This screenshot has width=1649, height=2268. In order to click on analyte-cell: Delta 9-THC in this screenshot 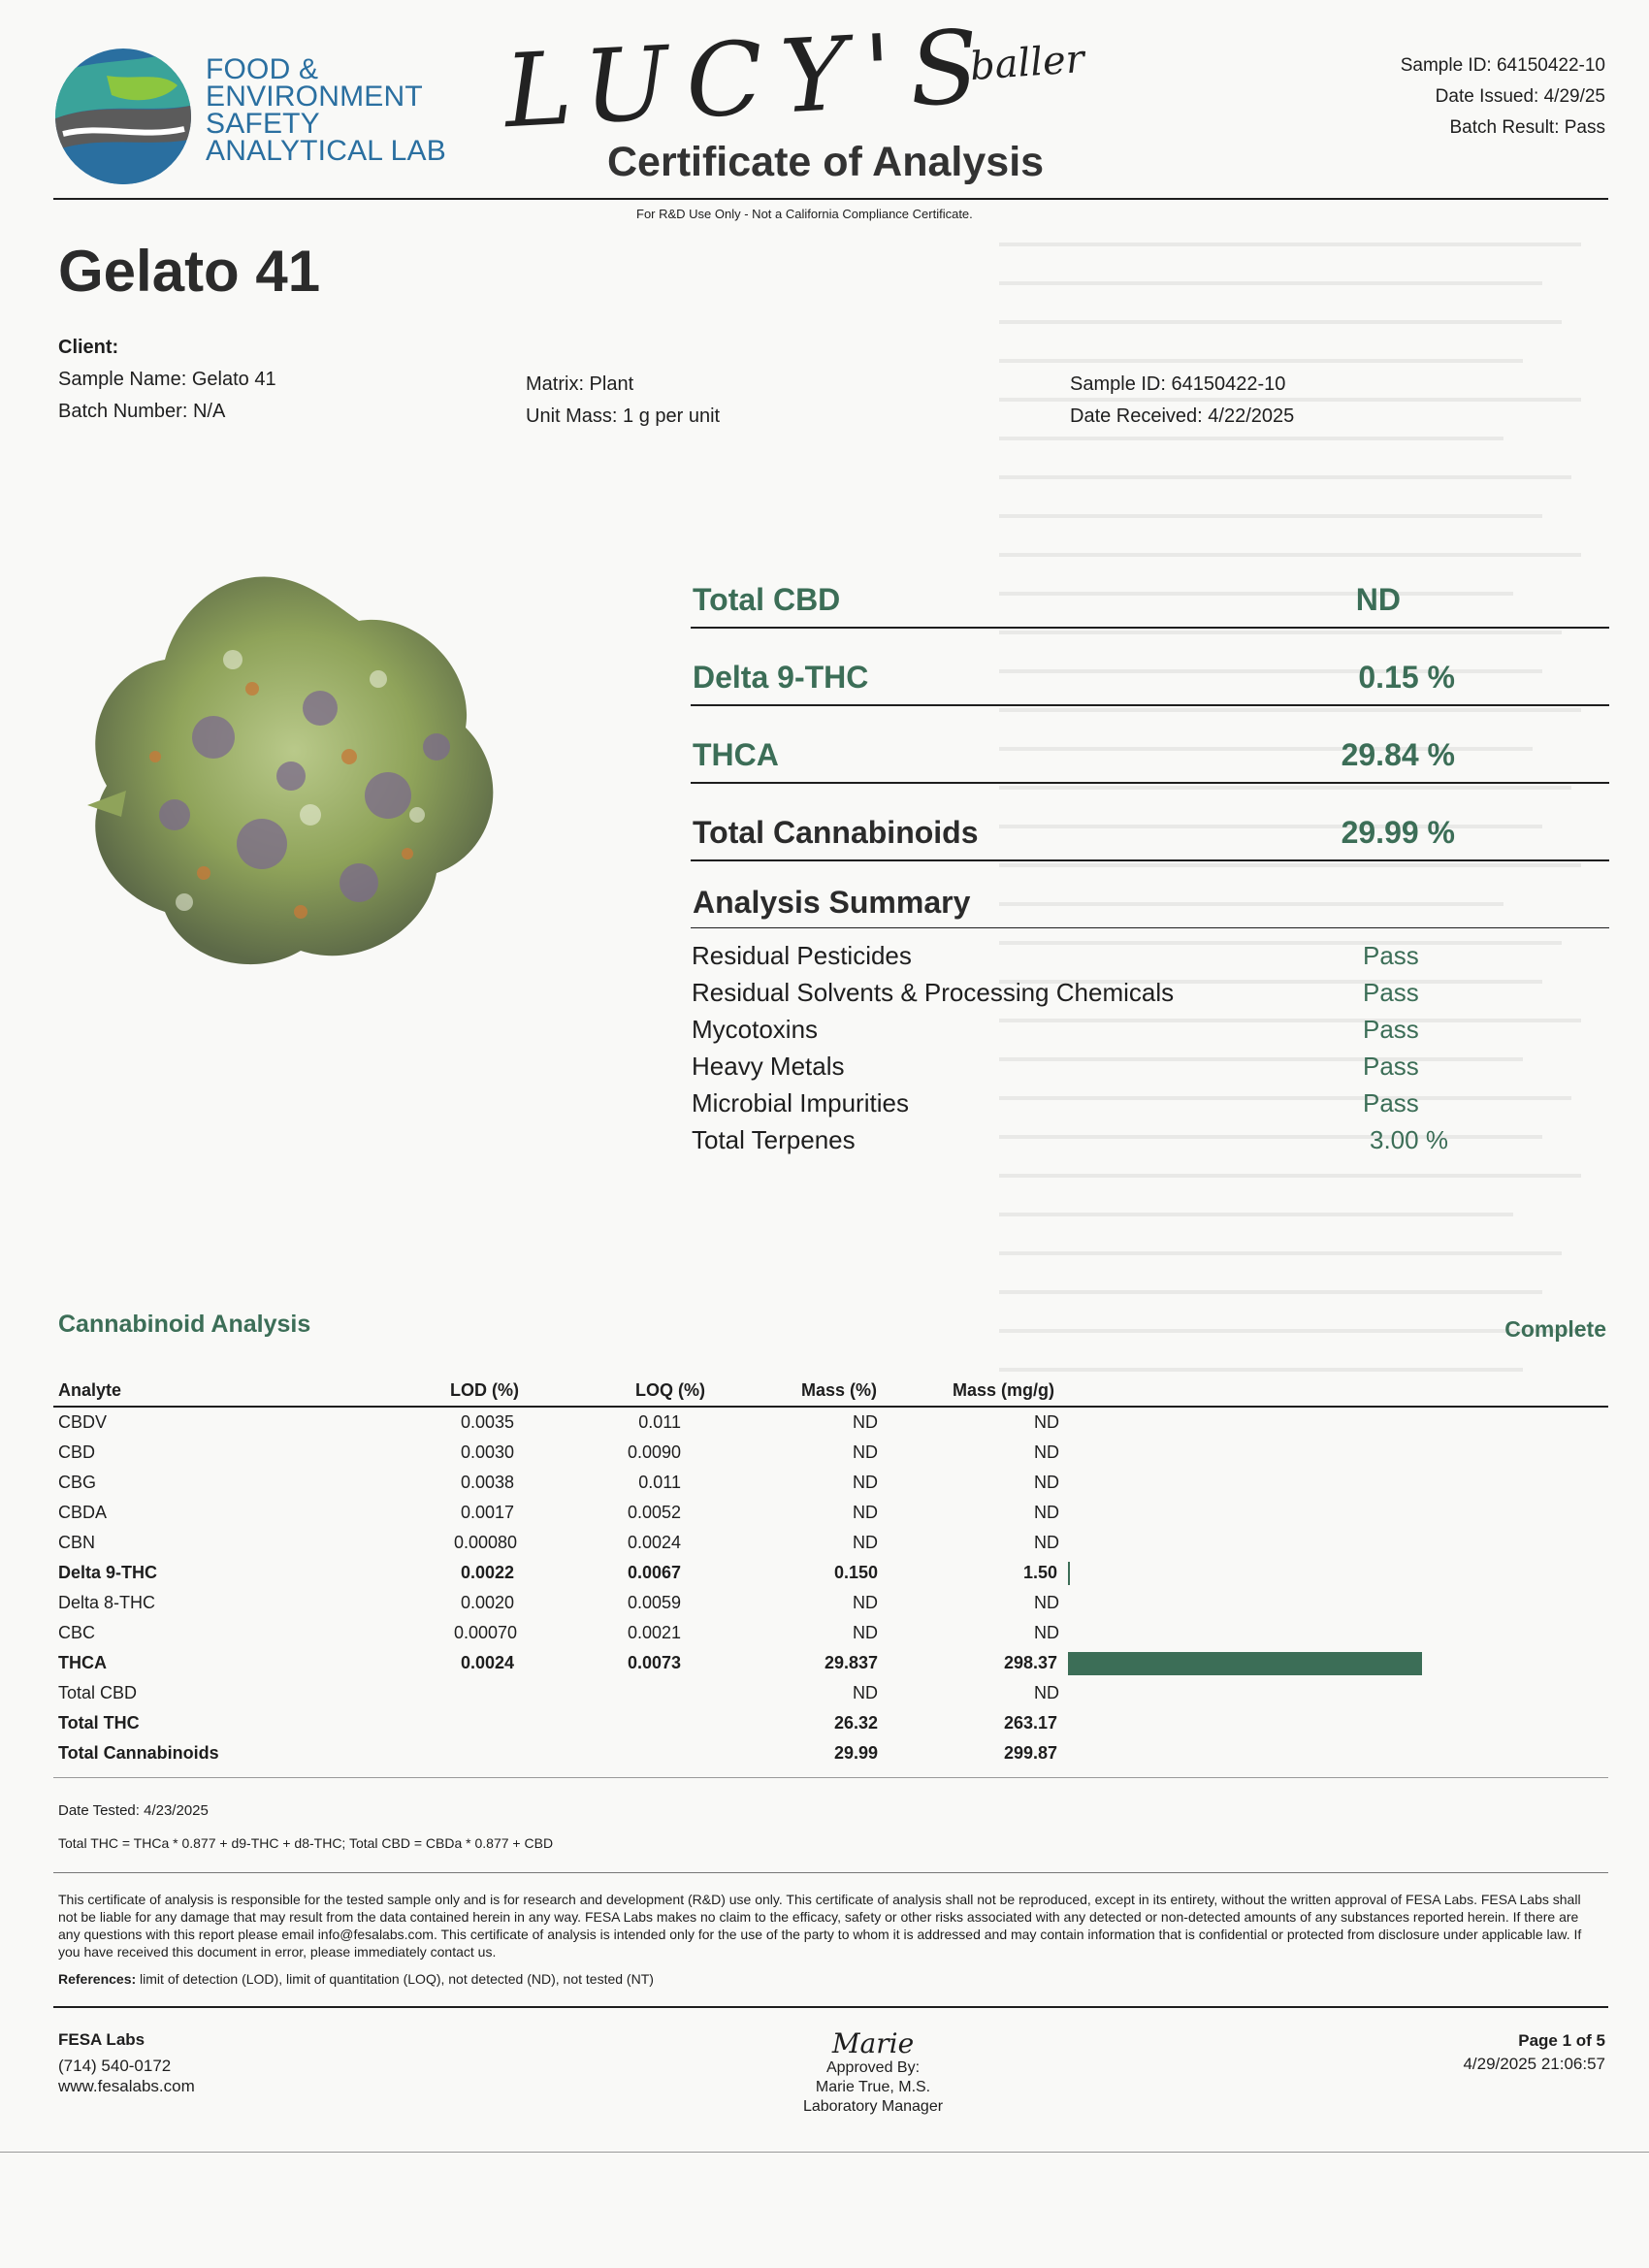, I will do `click(108, 1572)`.